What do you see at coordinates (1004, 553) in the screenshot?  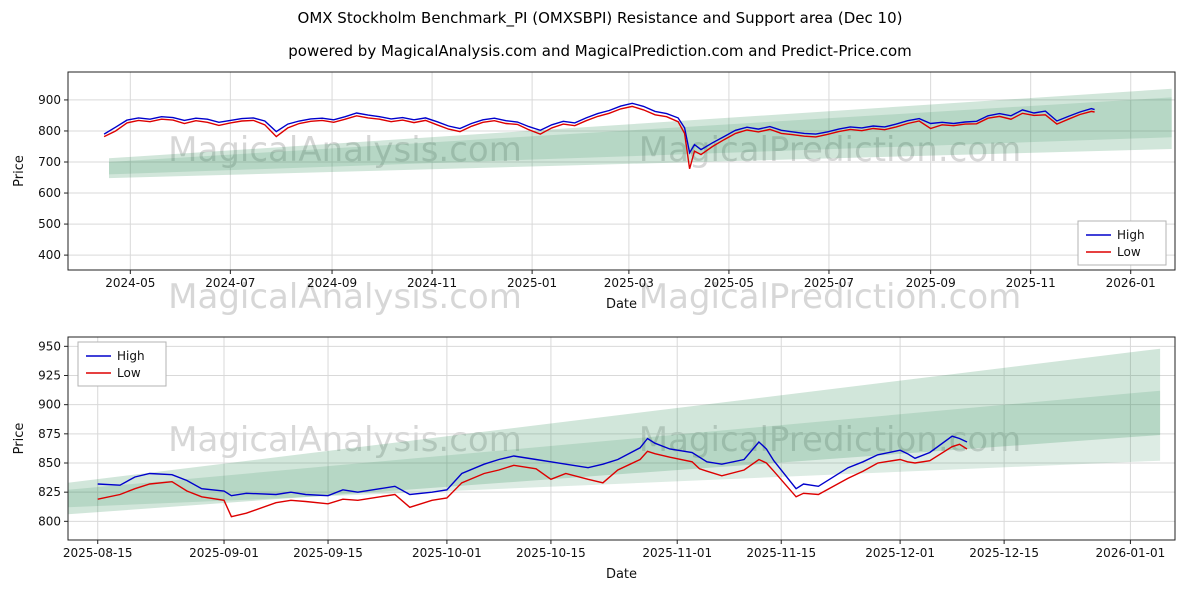 I see `x-tick-label: 2025-12-15` at bounding box center [1004, 553].